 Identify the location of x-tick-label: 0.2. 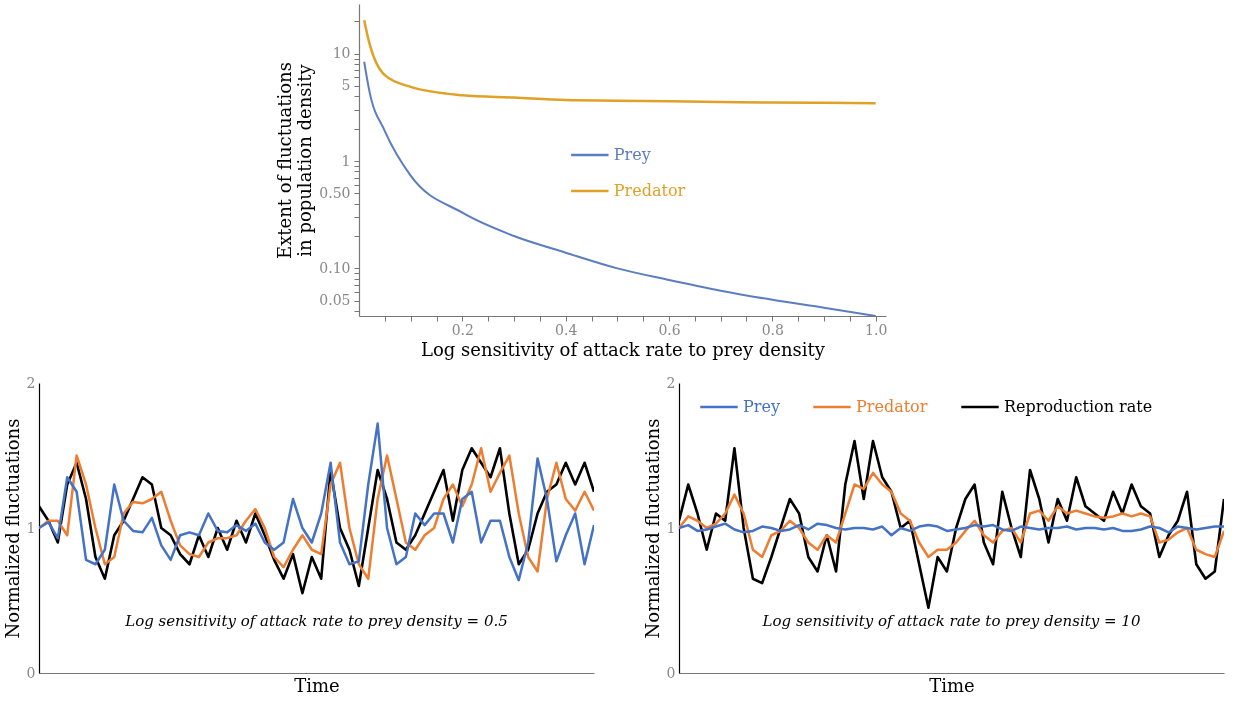
(462, 329).